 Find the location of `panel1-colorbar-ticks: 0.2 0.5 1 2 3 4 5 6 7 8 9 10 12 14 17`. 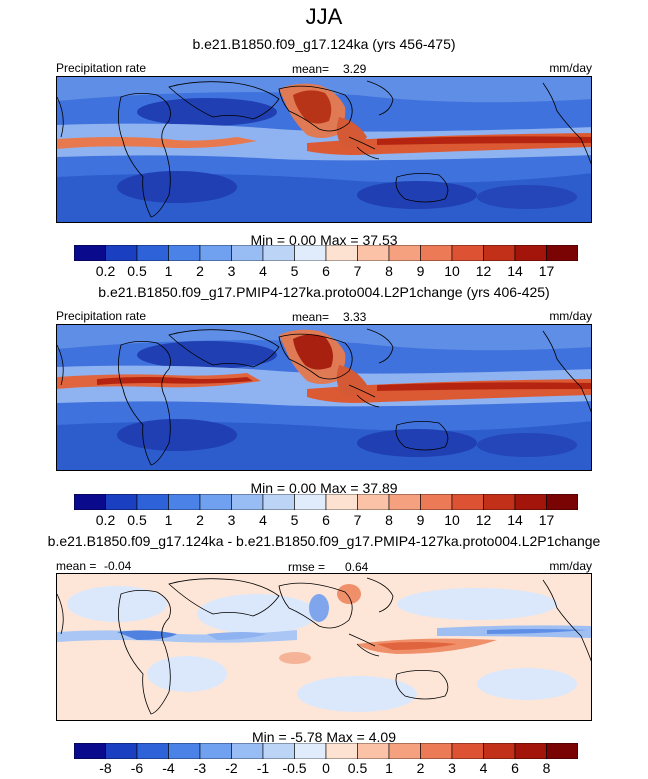

panel1-colorbar-ticks: 0.2 0.5 1 2 3 4 5 6 7 8 9 10 12 14 17 is located at coordinates (326, 271).